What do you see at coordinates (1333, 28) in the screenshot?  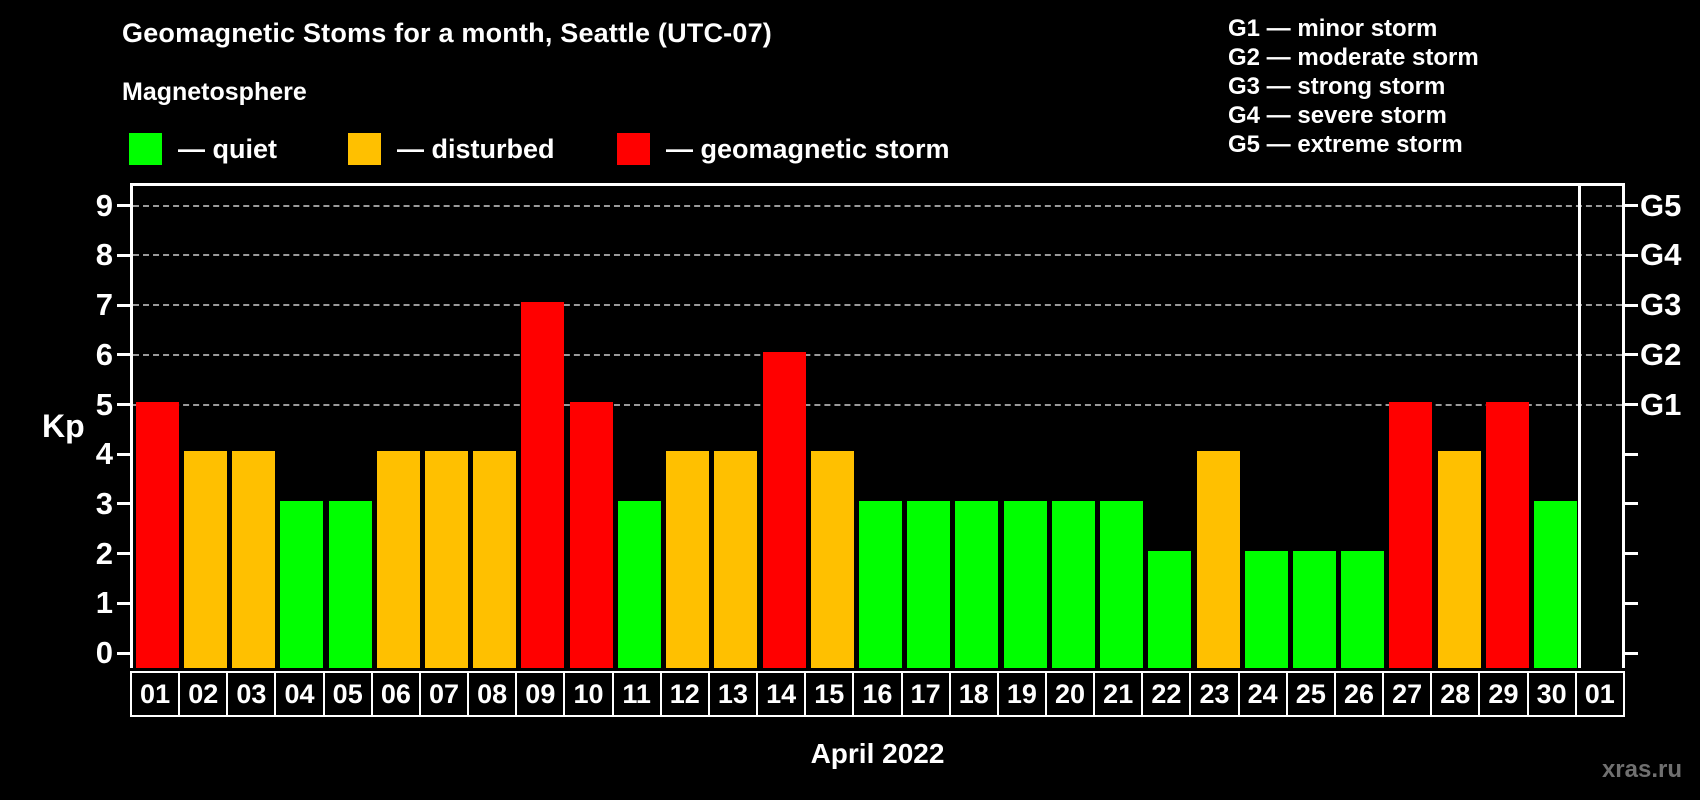 I see `g-scale-line-1: G1 — minor storm` at bounding box center [1333, 28].